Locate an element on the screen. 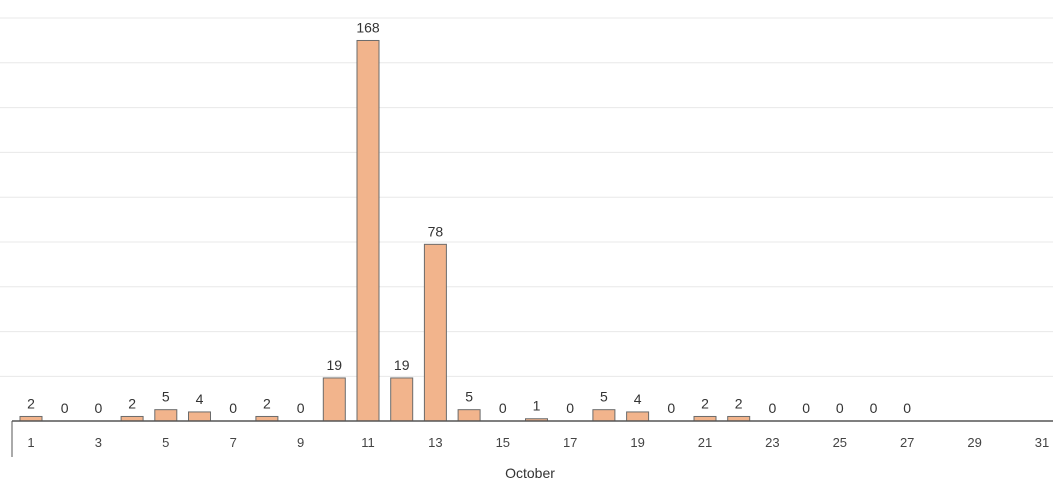 The image size is (1053, 481). x-tick-label-11: 11 is located at coordinates (368, 442).